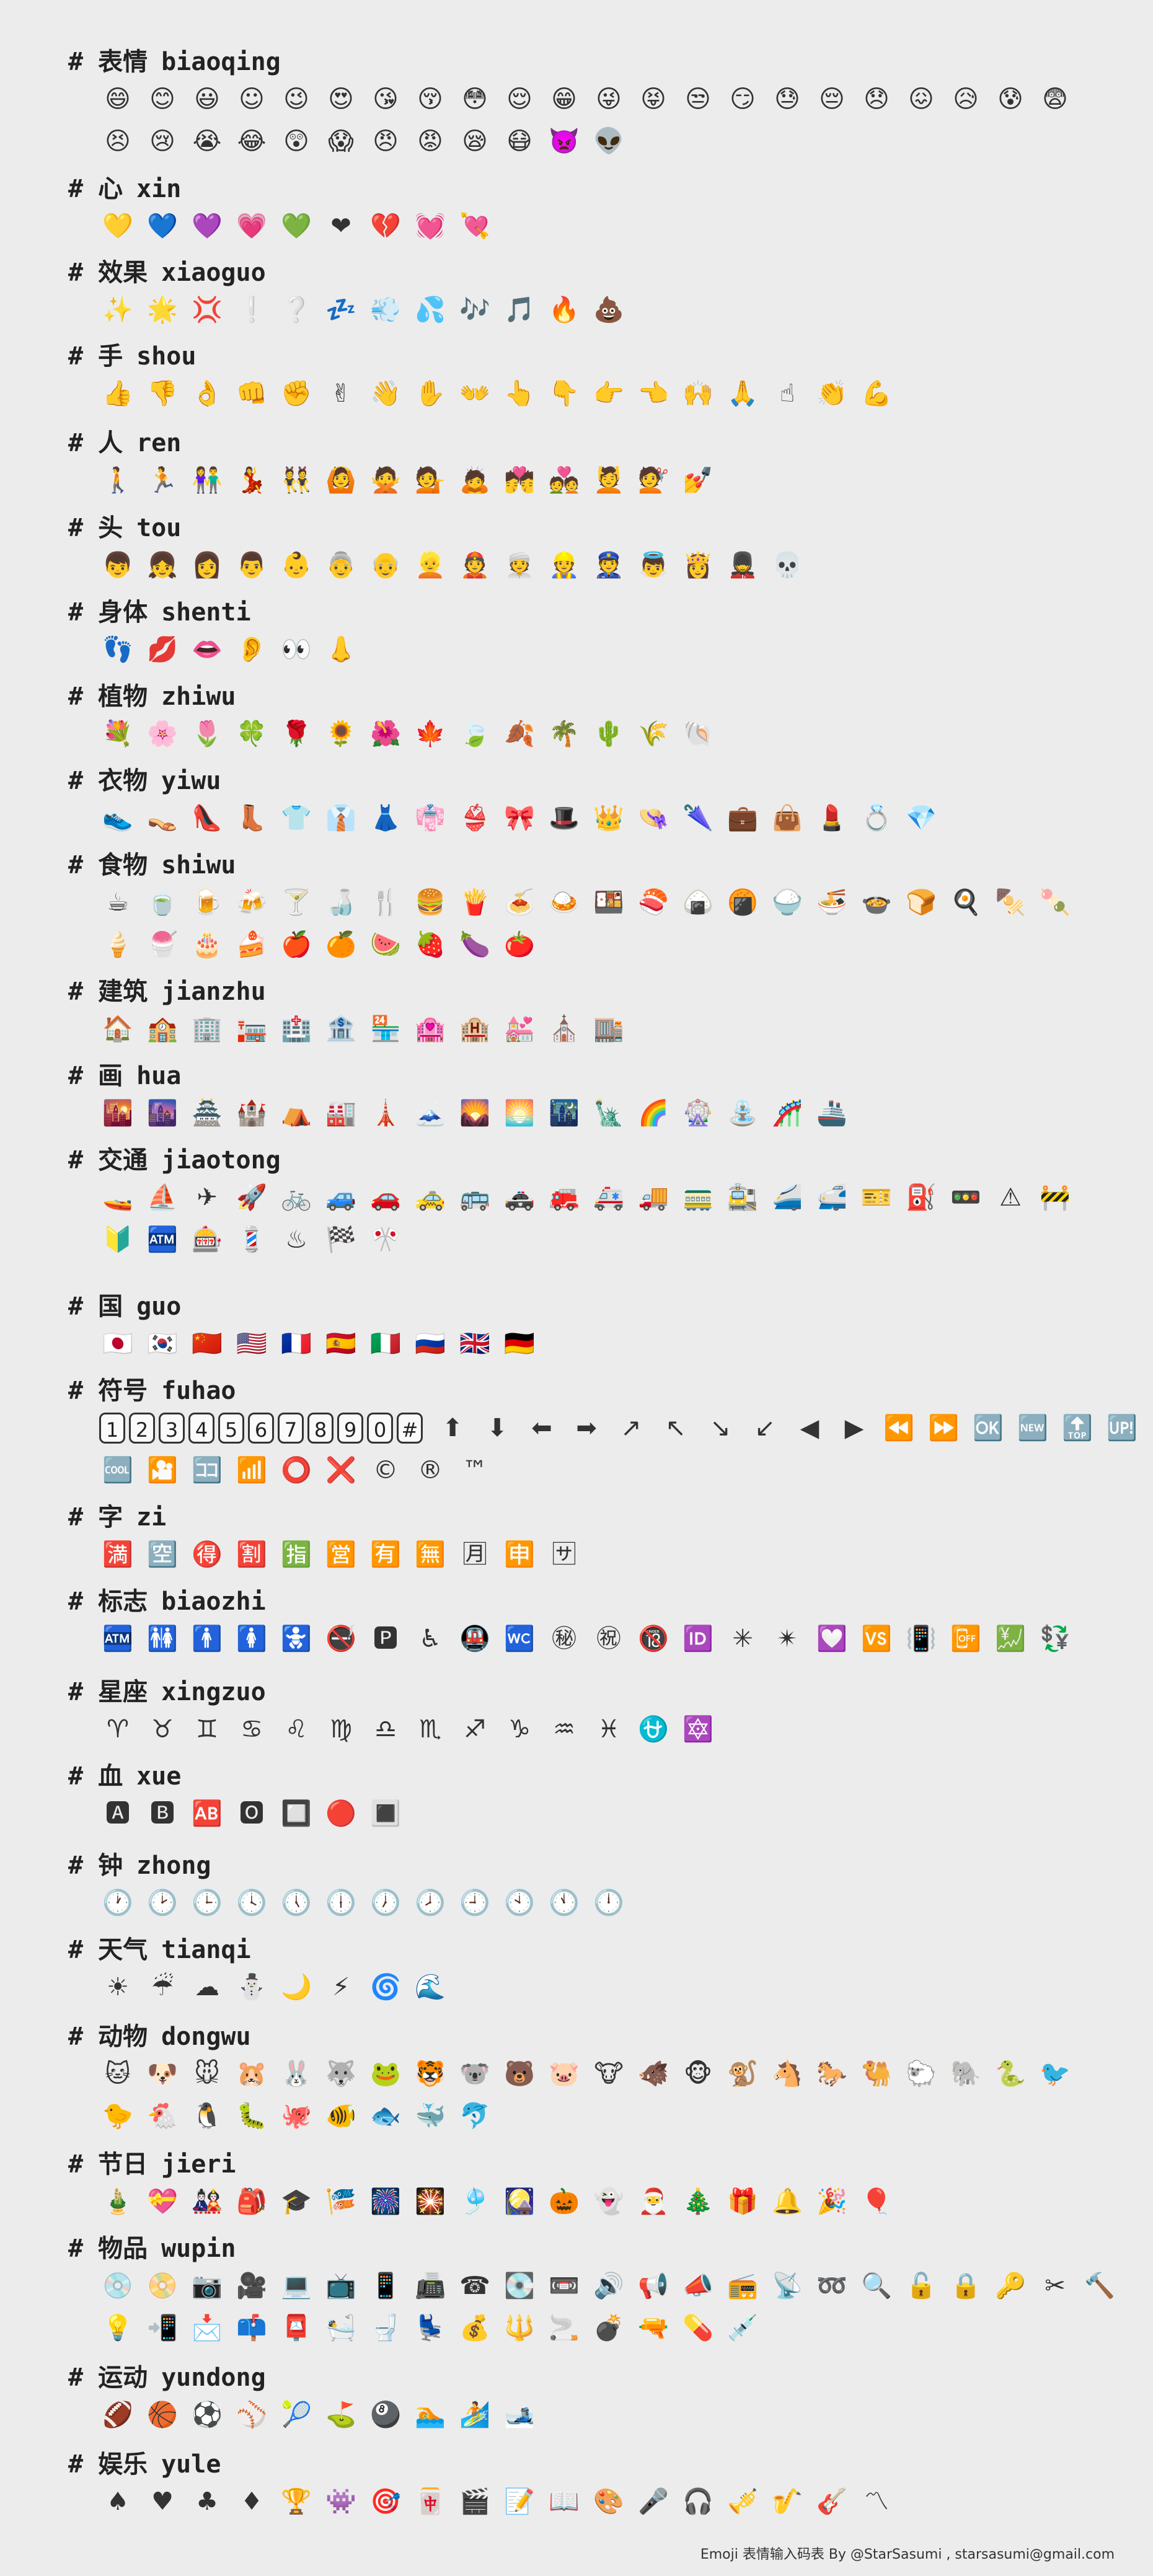 The image size is (1153, 2576). I want to click on section-title-pinyin: jieri, so click(198, 2164).